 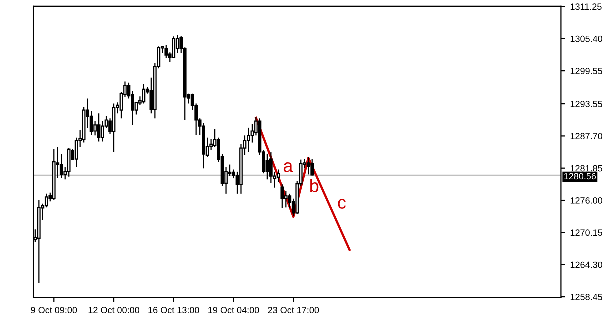 I want to click on line-series, so click(x=303, y=184).